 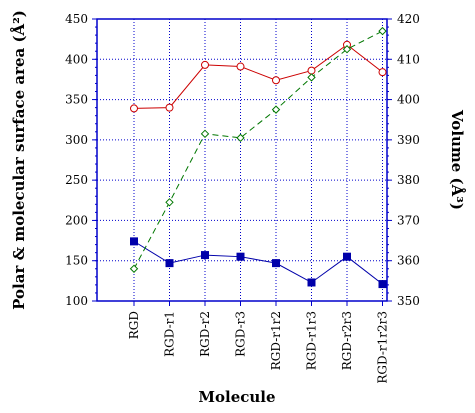 What do you see at coordinates (76, 19) in the screenshot?
I see `left-axis-tick-label: 450` at bounding box center [76, 19].